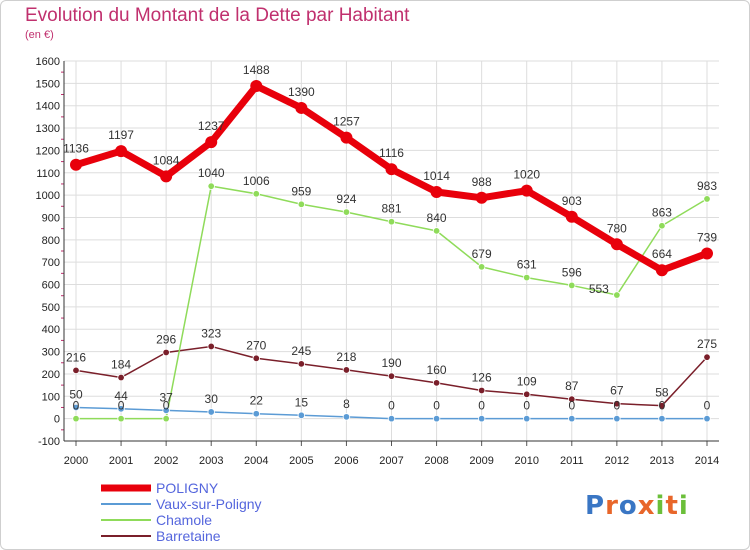 This screenshot has width=750, height=550. What do you see at coordinates (572, 386) in the screenshot?
I see `data-label: 87` at bounding box center [572, 386].